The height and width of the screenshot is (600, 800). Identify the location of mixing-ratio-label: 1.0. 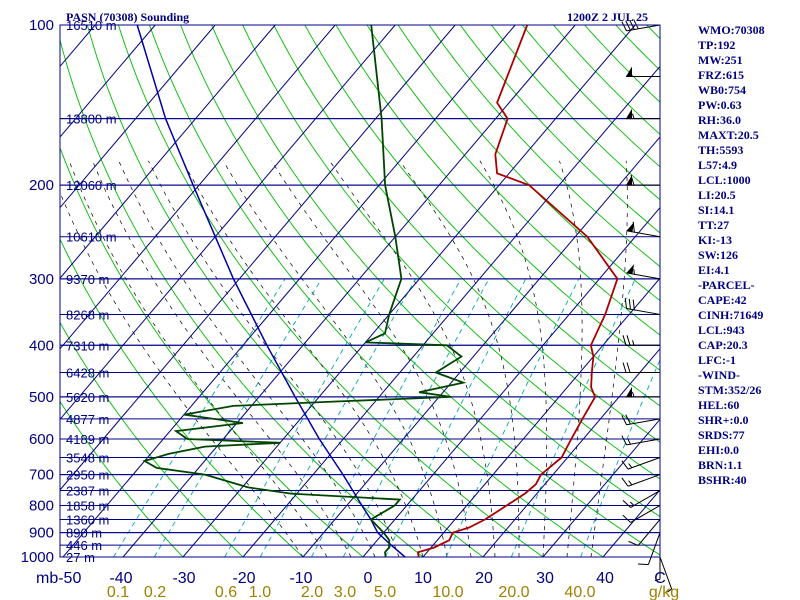
(260, 592).